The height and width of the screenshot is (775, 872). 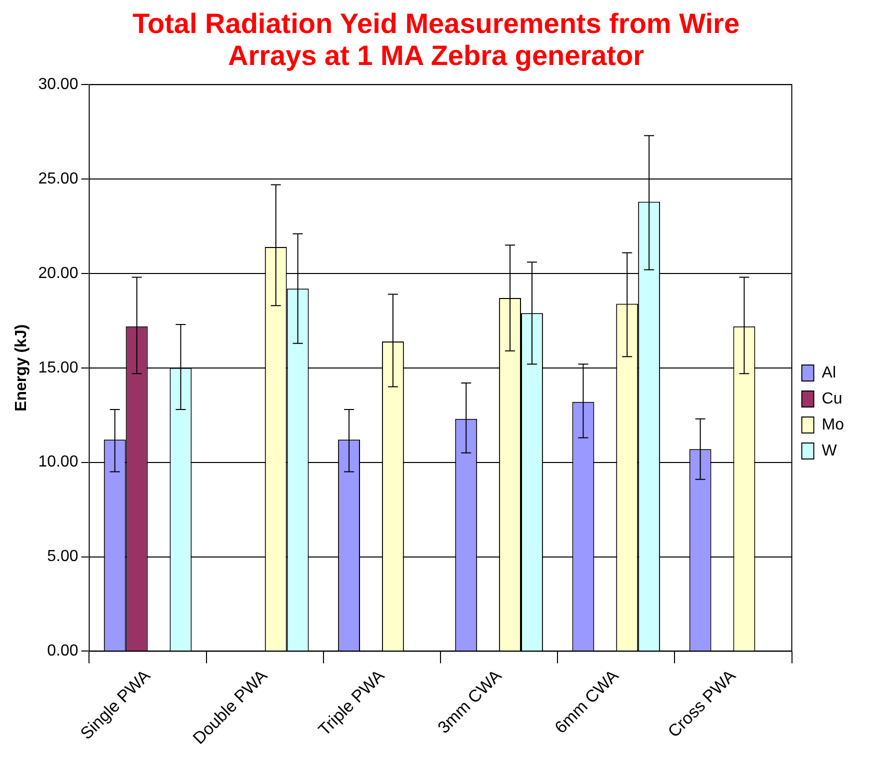 What do you see at coordinates (833, 425) in the screenshot?
I see `legend-label: Mo` at bounding box center [833, 425].